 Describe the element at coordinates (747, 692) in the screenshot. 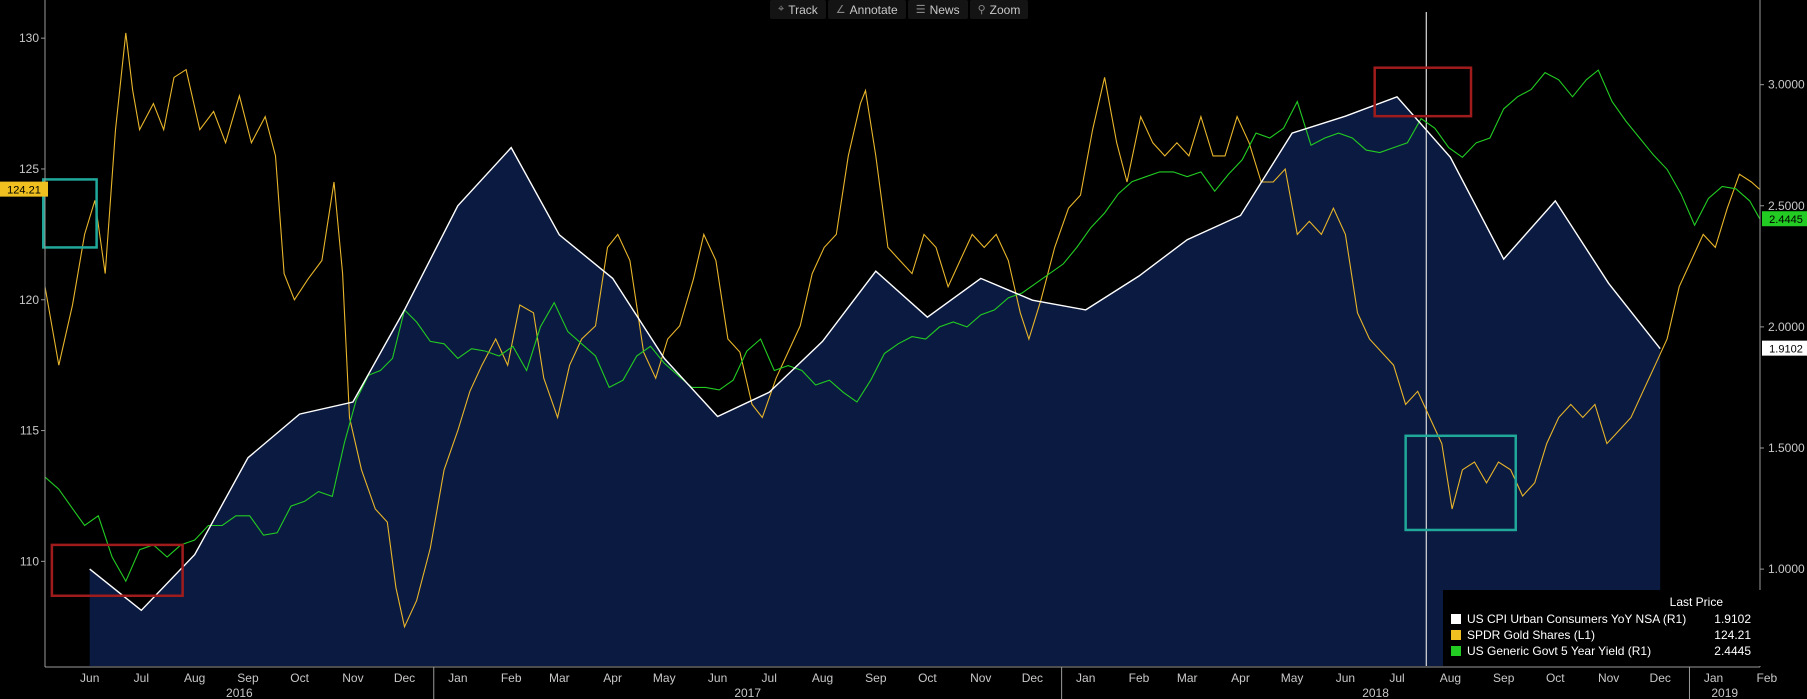

I see `year-label: 2017` at that location.